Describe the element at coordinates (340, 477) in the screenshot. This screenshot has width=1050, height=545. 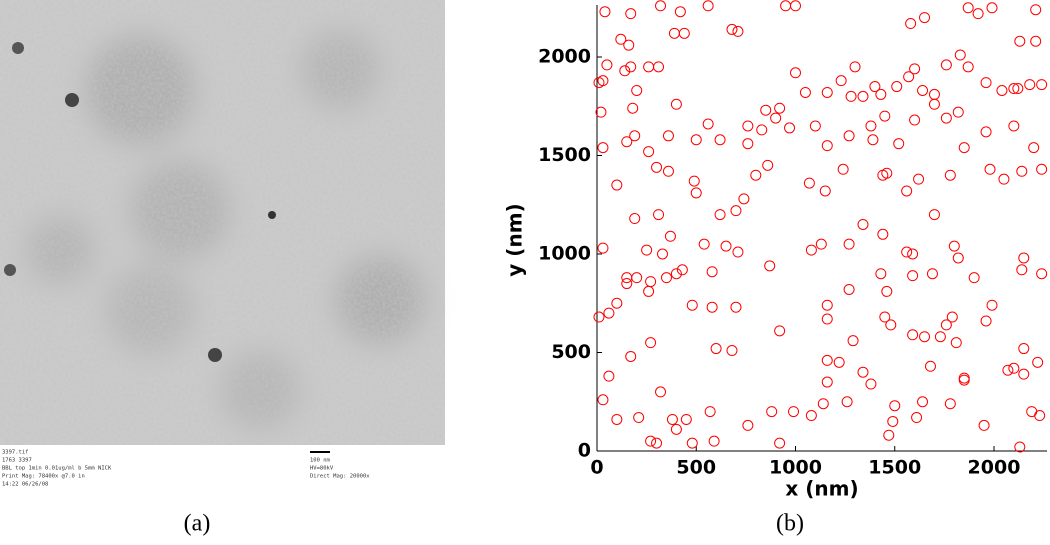
I see `info-text: Direct Mag: 20000x` at that location.